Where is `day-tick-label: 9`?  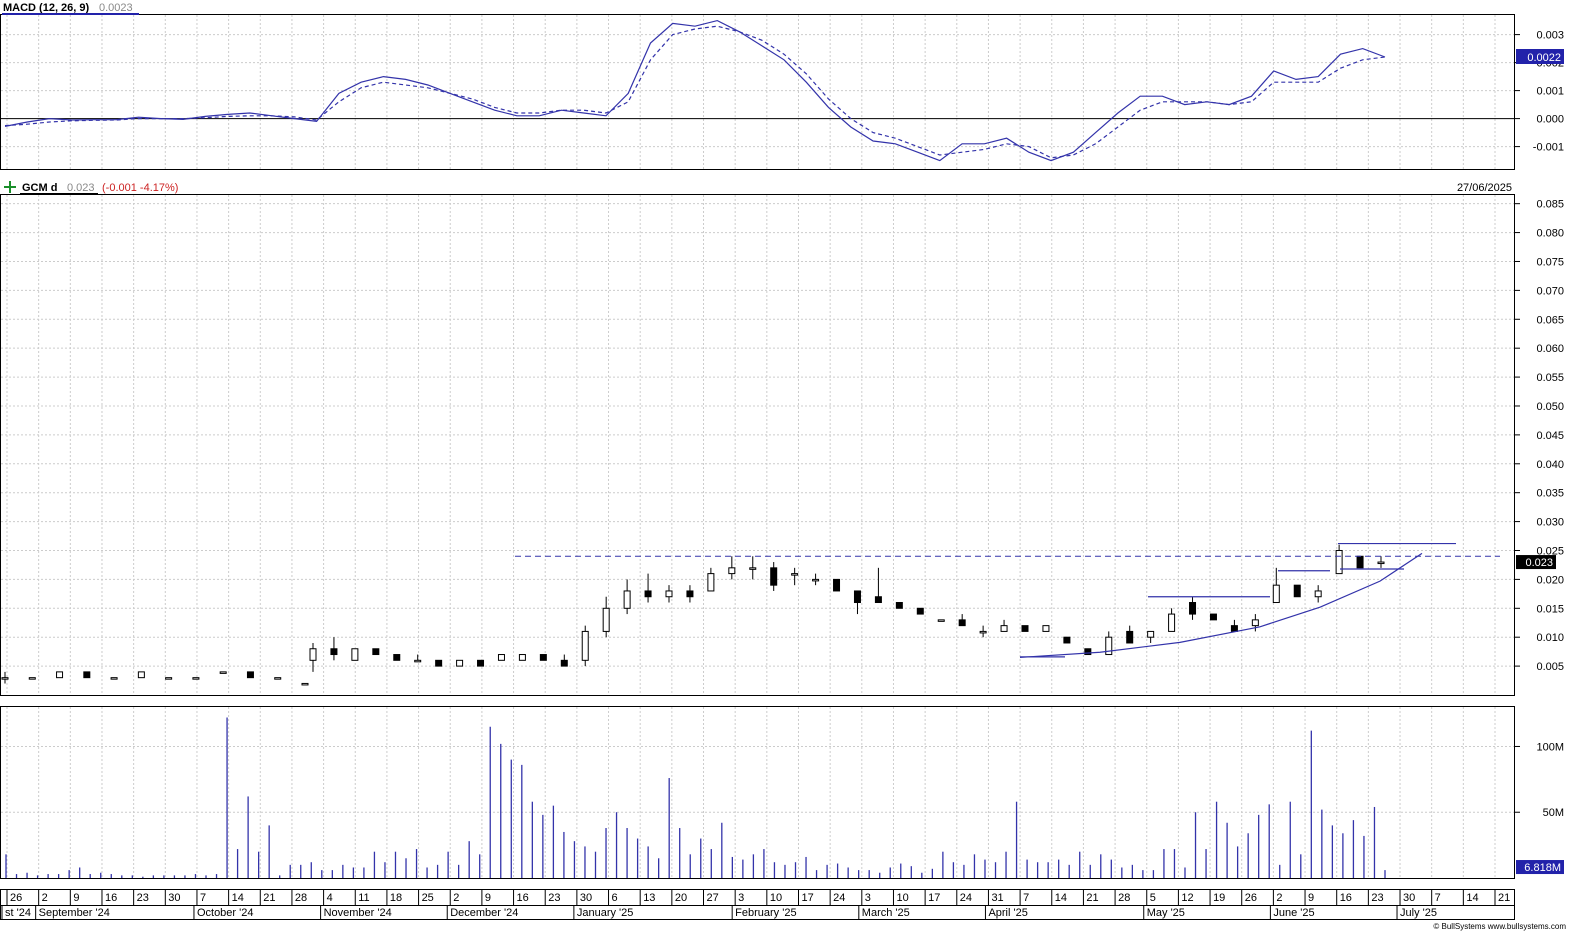 day-tick-label: 9 is located at coordinates (488, 898).